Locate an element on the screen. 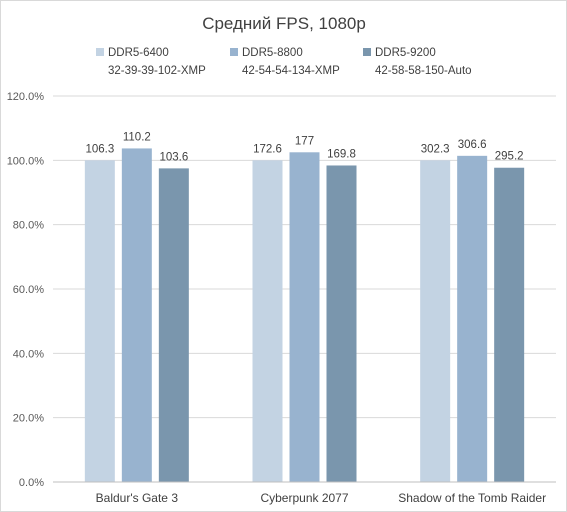 This screenshot has width=567, height=512. data-label: 295.2 is located at coordinates (509, 157).